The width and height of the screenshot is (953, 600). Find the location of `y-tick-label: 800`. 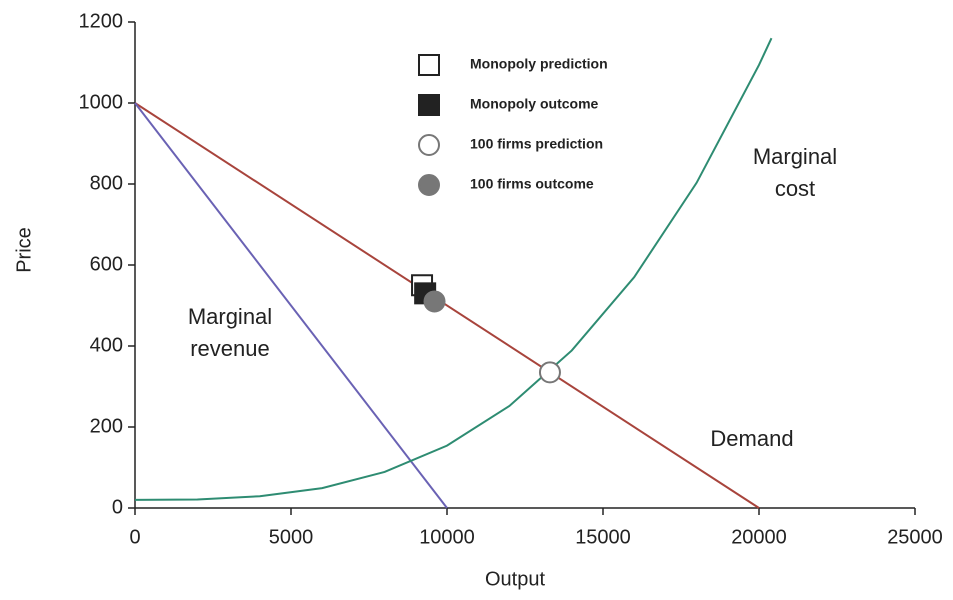

y-tick-label: 800 is located at coordinates (106, 183).